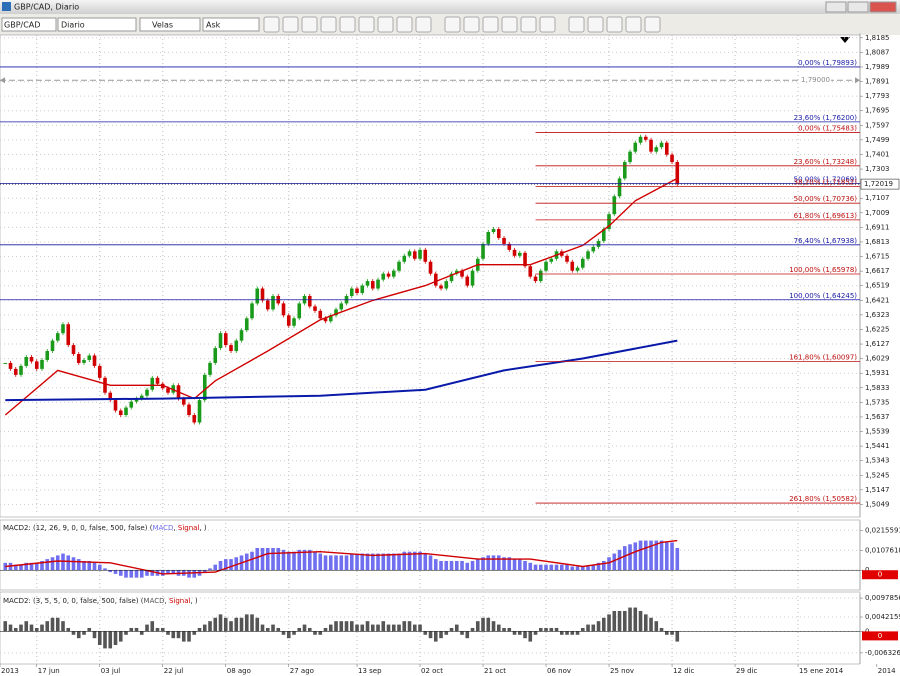  What do you see at coordinates (858, 7) in the screenshot?
I see `maximize-button` at bounding box center [858, 7].